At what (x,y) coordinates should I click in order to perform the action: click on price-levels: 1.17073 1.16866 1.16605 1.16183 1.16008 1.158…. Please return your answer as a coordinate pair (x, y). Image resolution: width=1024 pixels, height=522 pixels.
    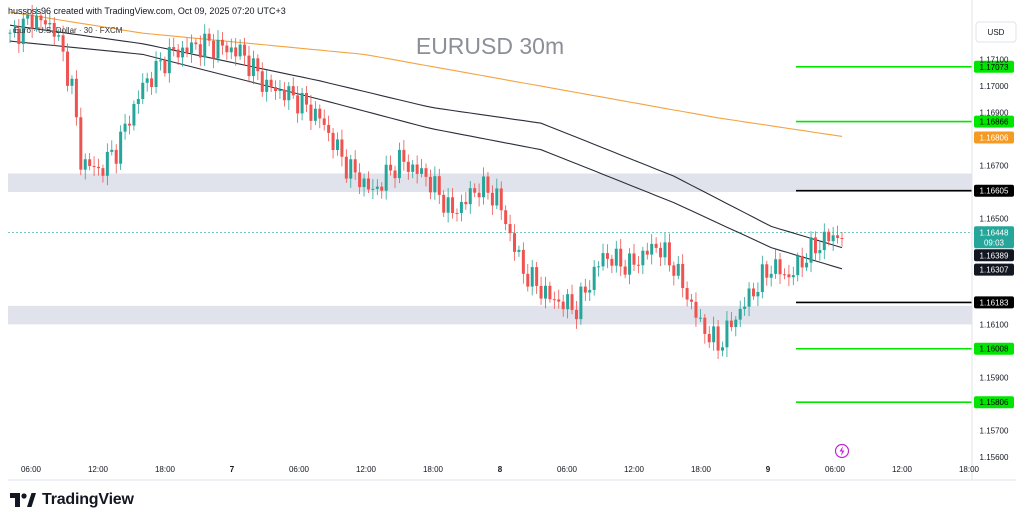
    Looking at the image, I should click on (905, 234).